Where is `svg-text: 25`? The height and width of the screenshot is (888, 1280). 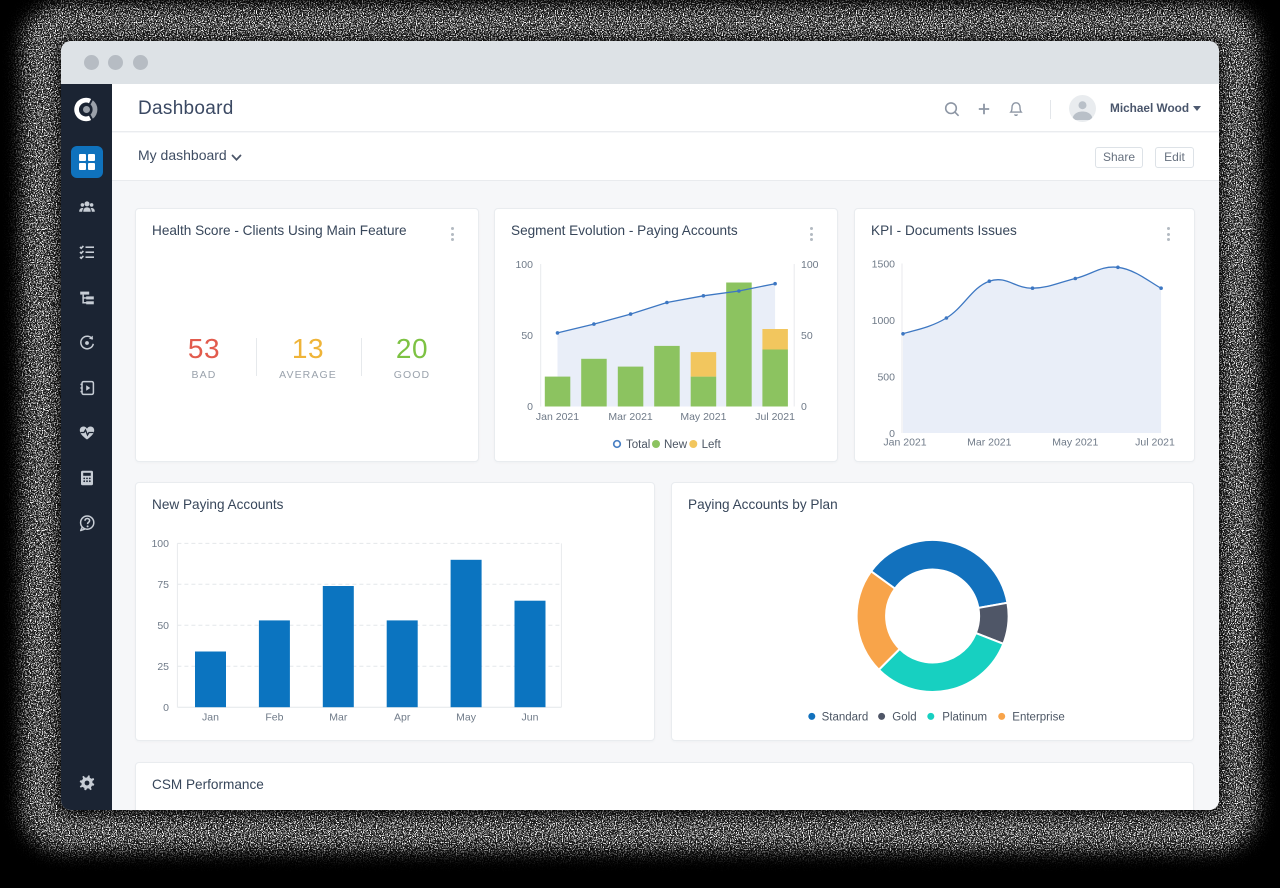 svg-text: 25 is located at coordinates (163, 667).